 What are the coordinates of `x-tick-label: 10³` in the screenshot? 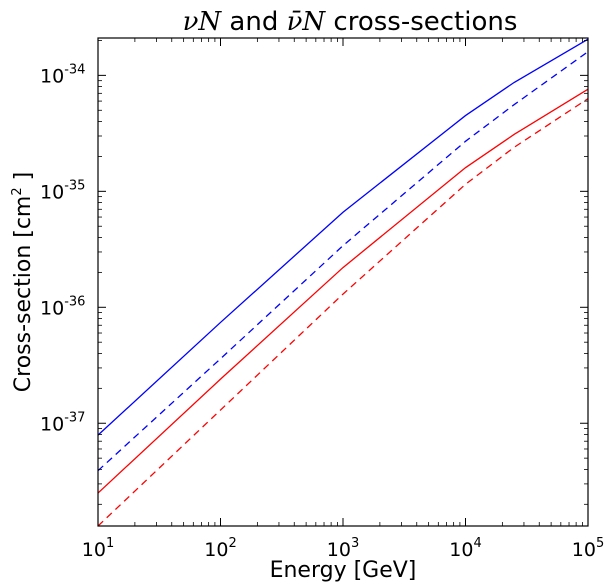 It's located at (343, 548).